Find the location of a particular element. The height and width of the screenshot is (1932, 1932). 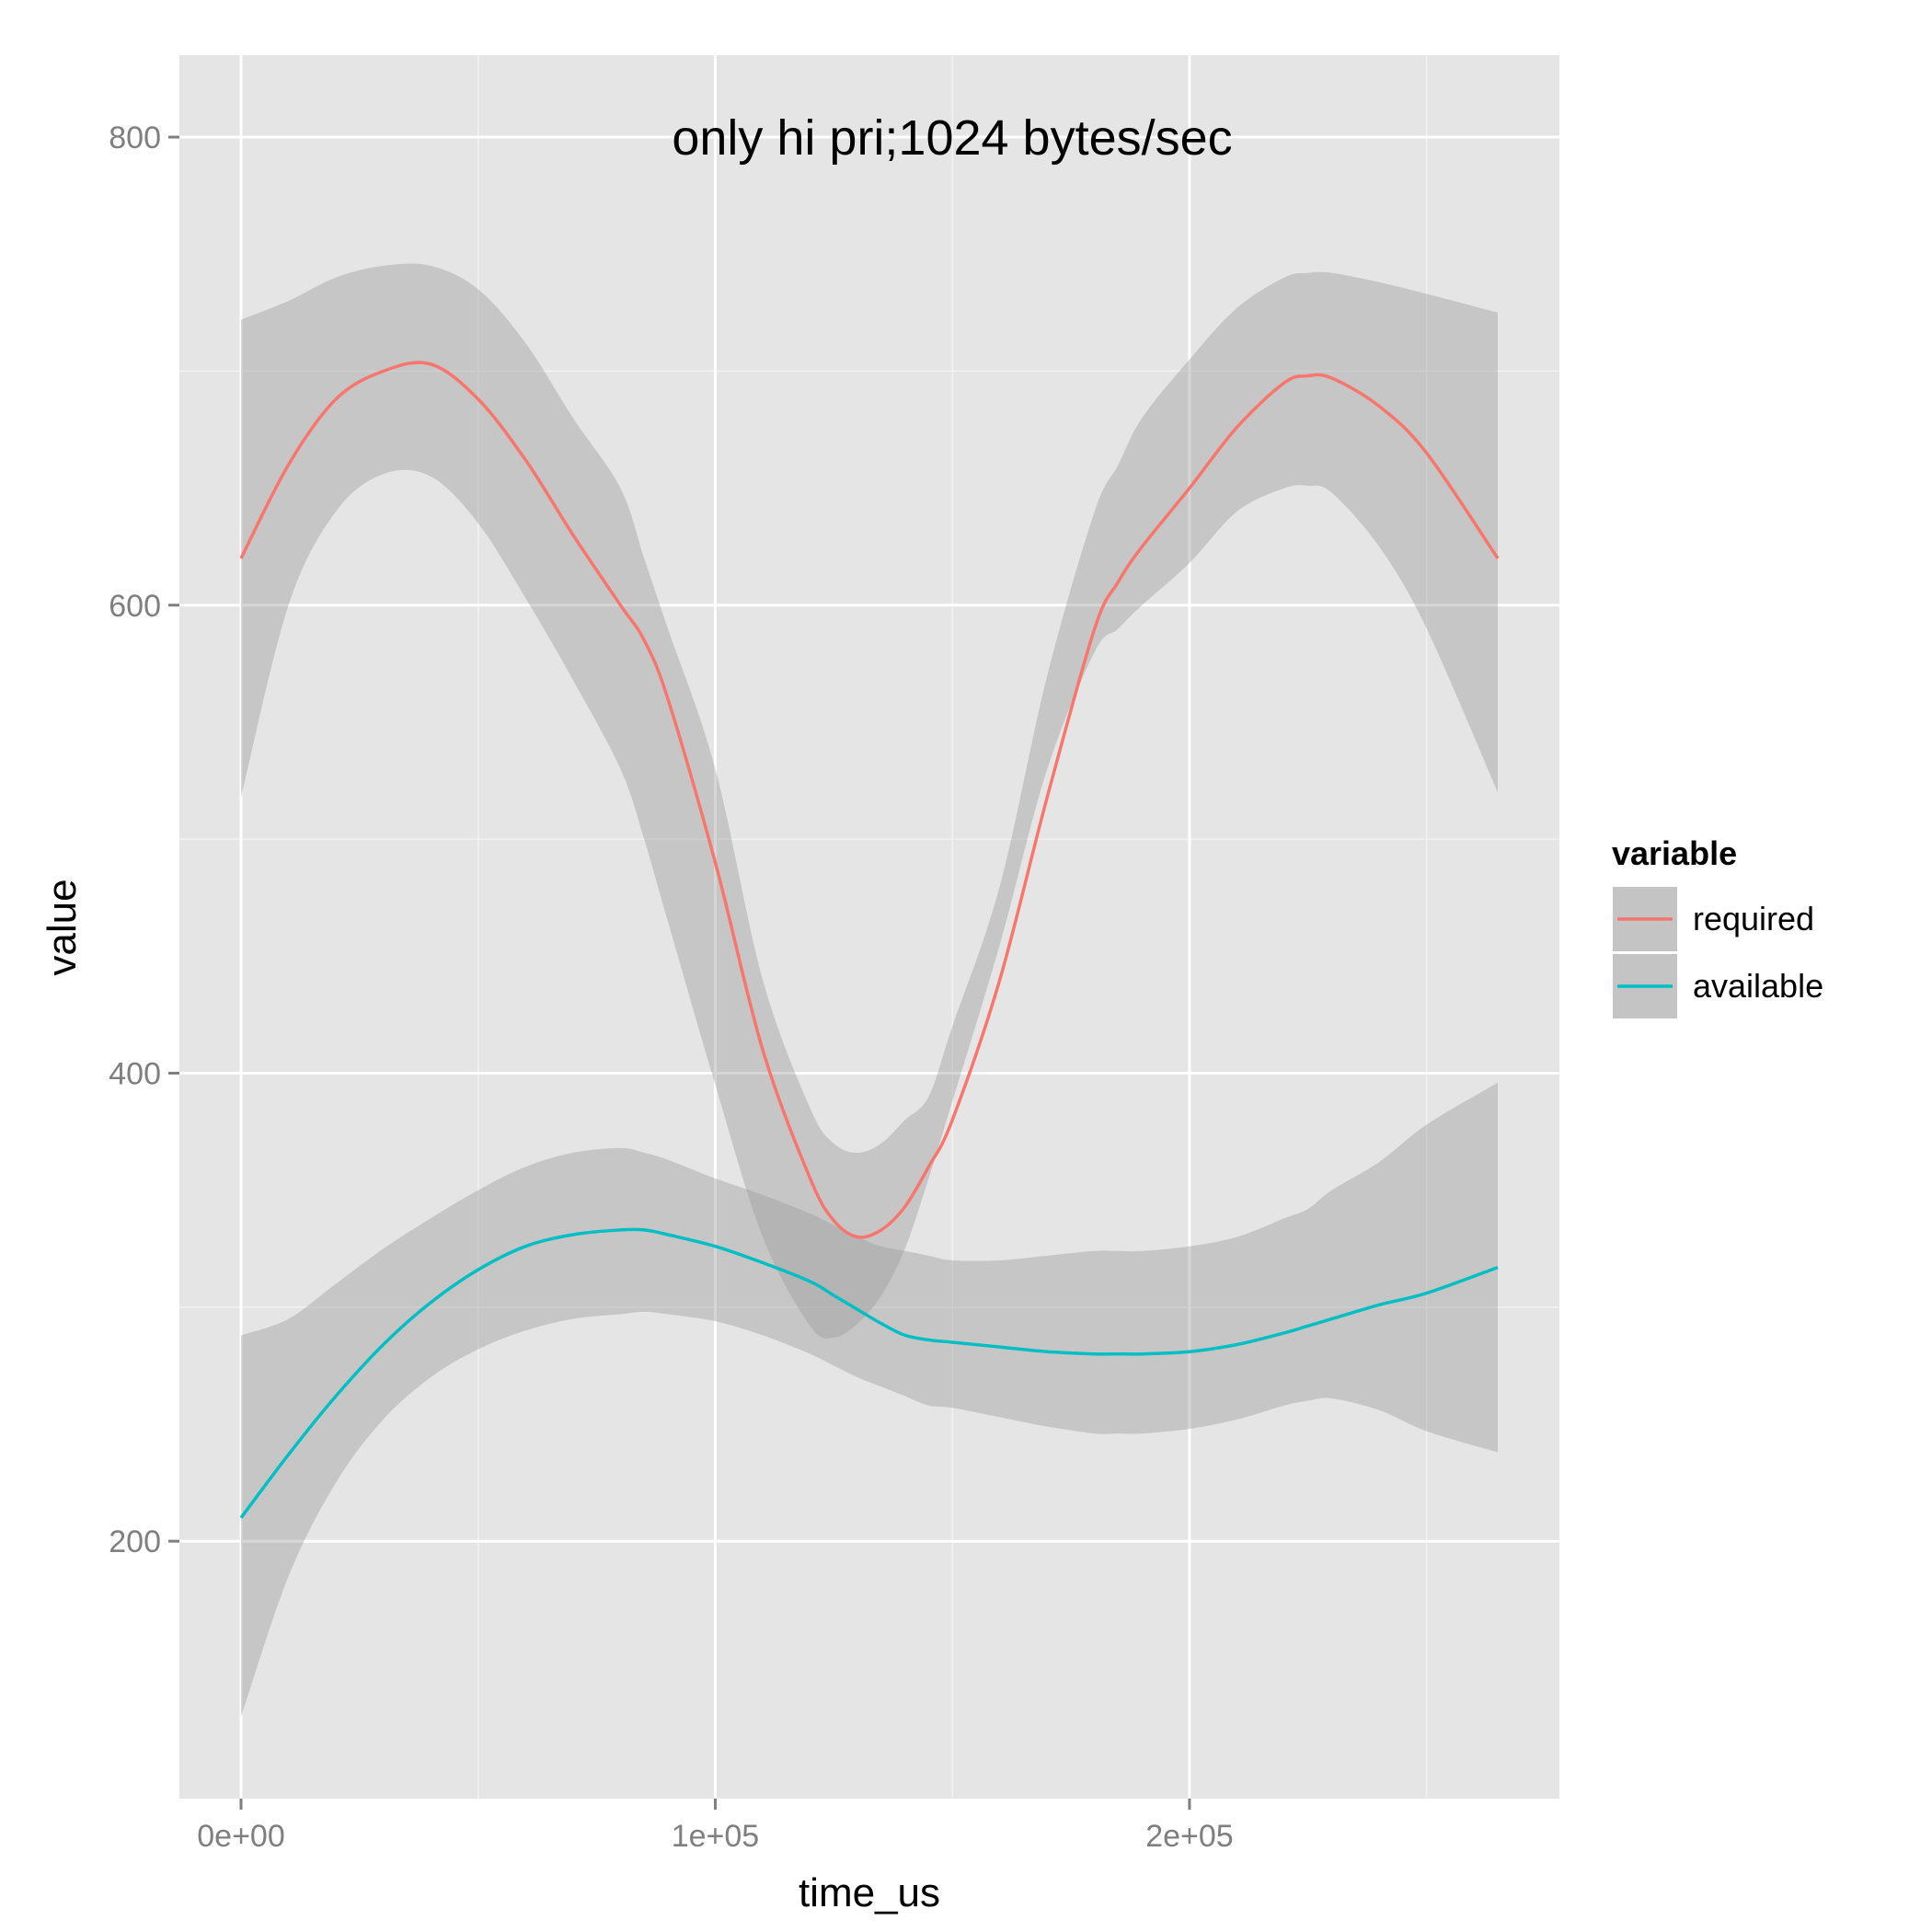

y-tick-label: 400 is located at coordinates (135, 1073).